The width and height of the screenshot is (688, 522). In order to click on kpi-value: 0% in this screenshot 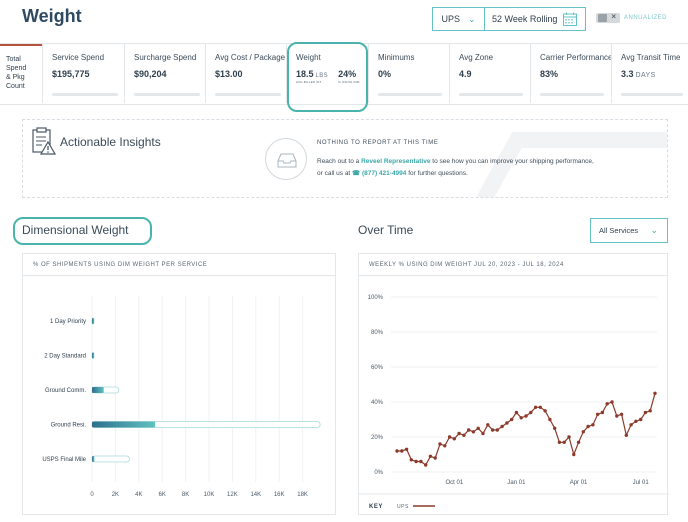, I will do `click(385, 74)`.